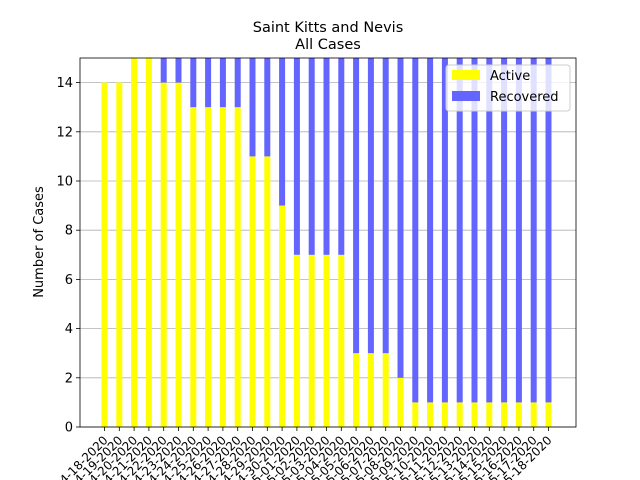 The image size is (640, 480). I want to click on chart-title: Saint Kitts and Nevis, so click(328, 28).